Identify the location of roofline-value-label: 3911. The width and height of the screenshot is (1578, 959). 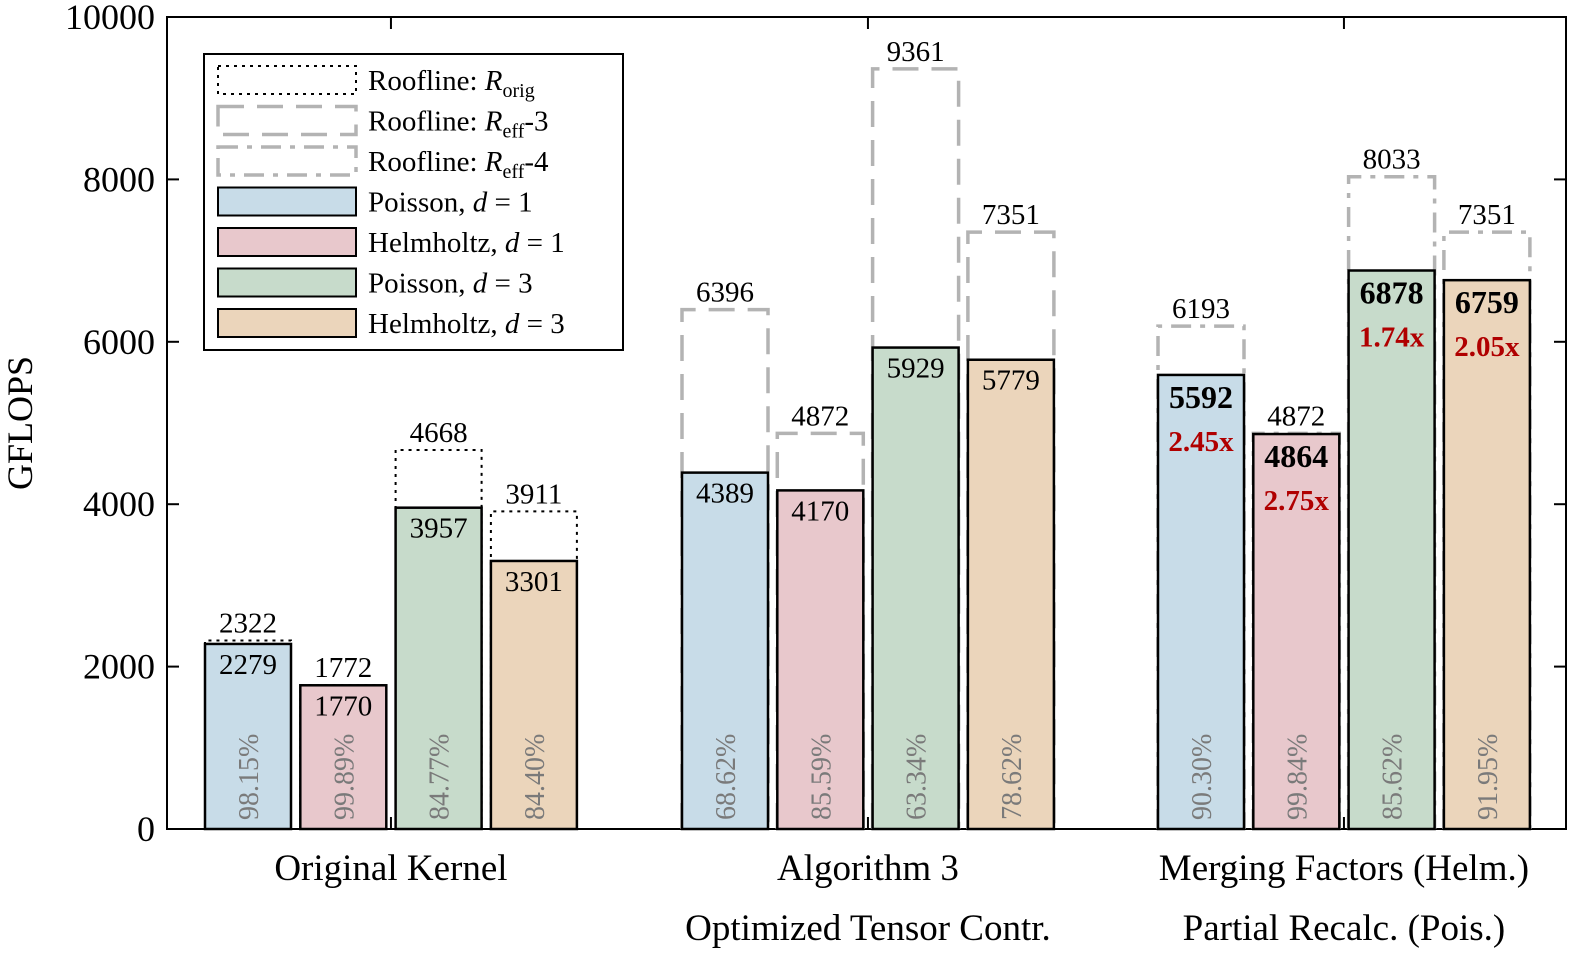
(533, 494).